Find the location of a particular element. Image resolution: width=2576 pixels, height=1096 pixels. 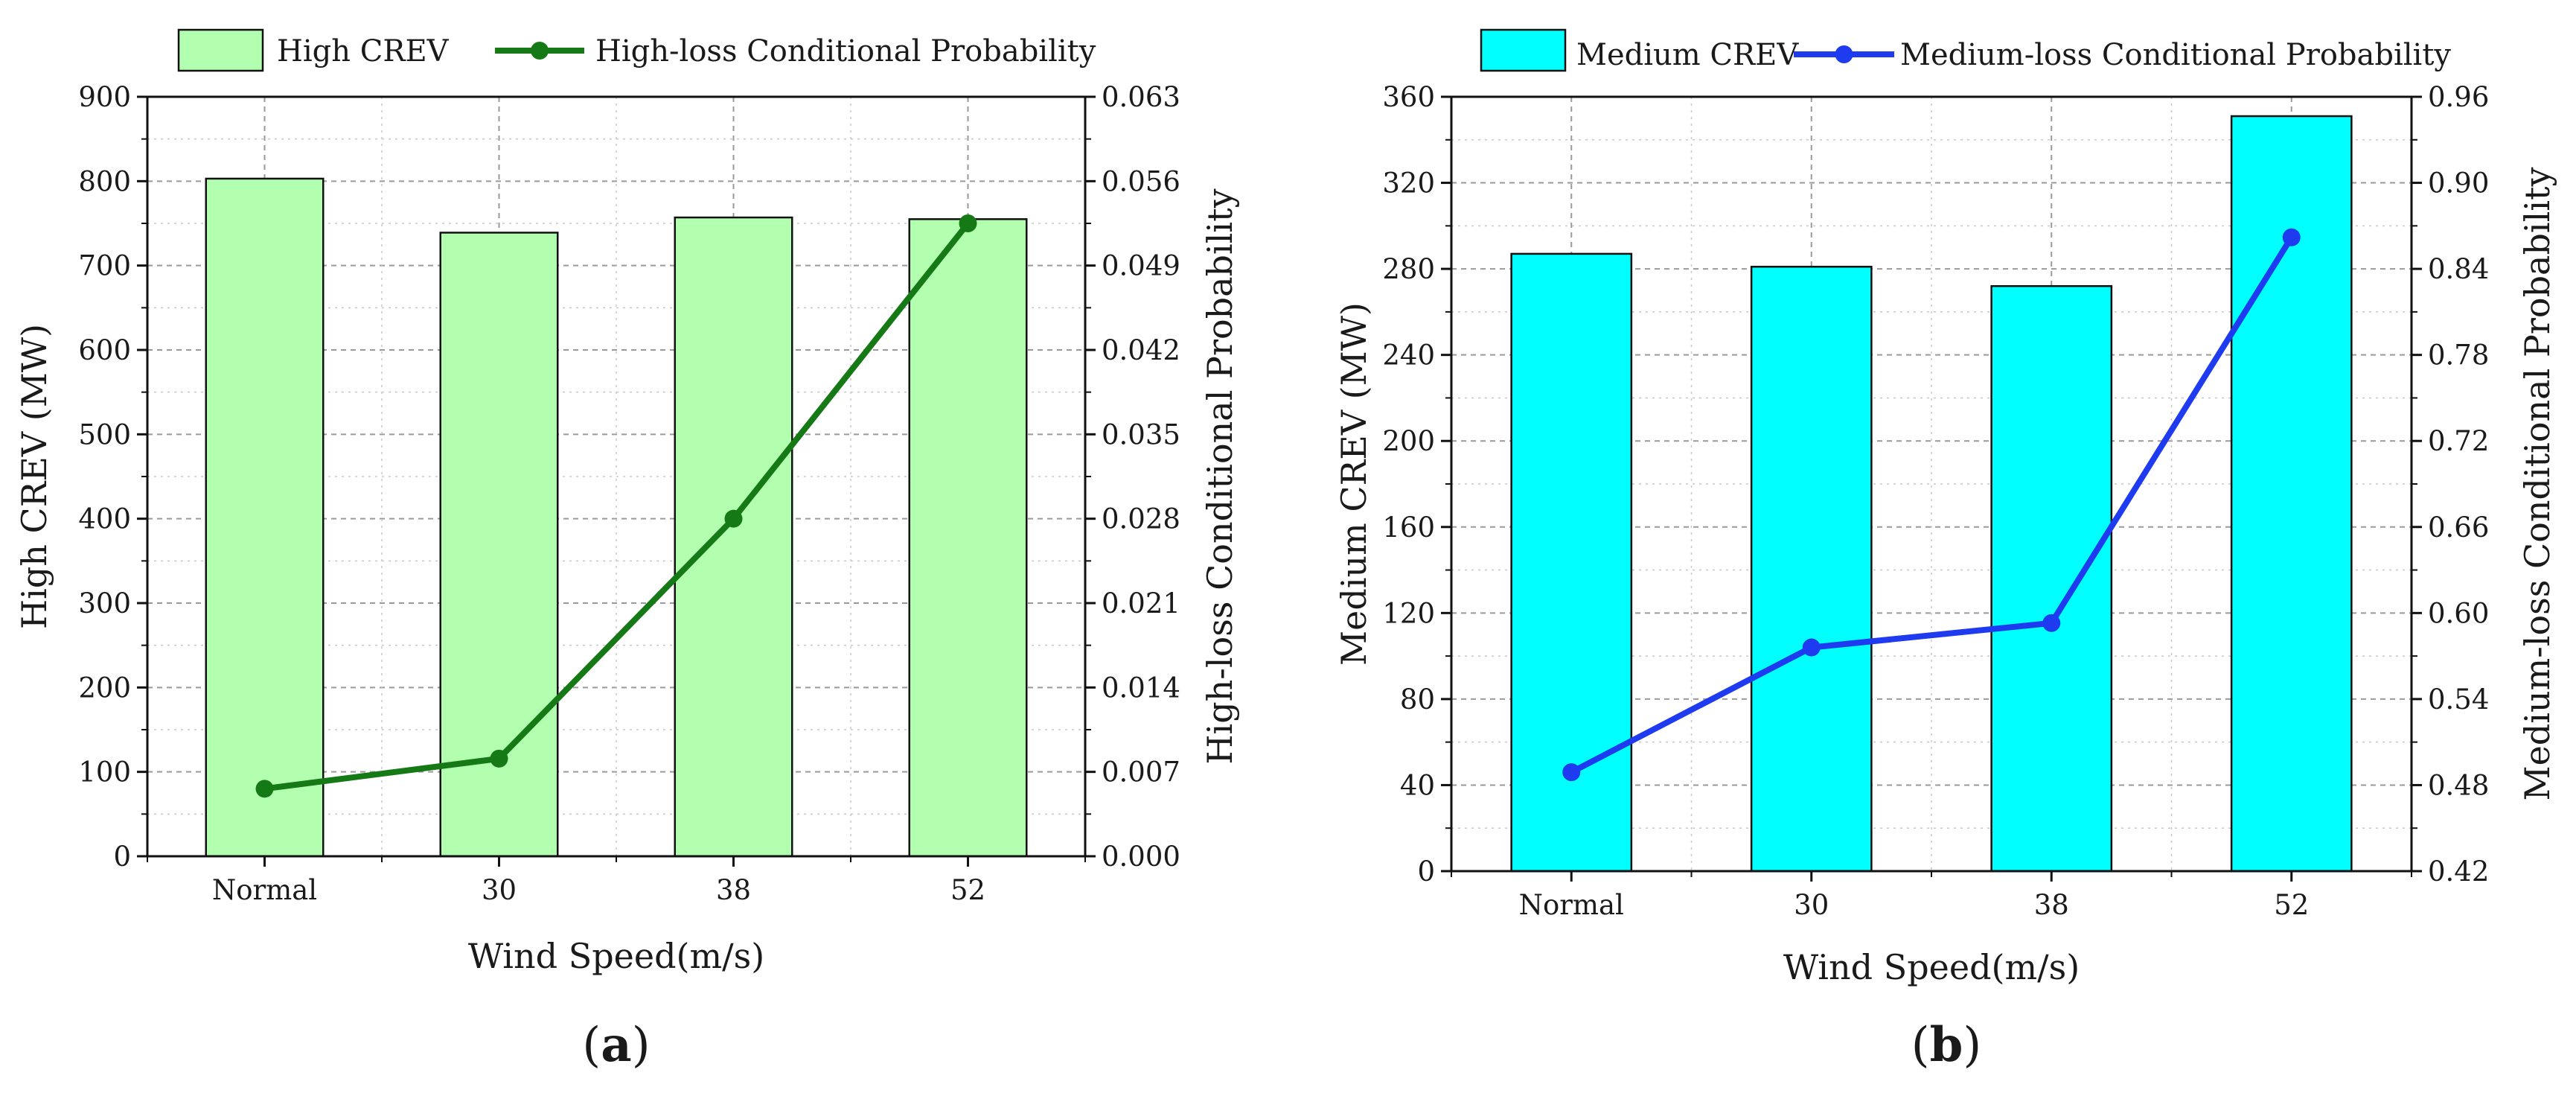

y-left-tick-label: 600 is located at coordinates (105, 350).